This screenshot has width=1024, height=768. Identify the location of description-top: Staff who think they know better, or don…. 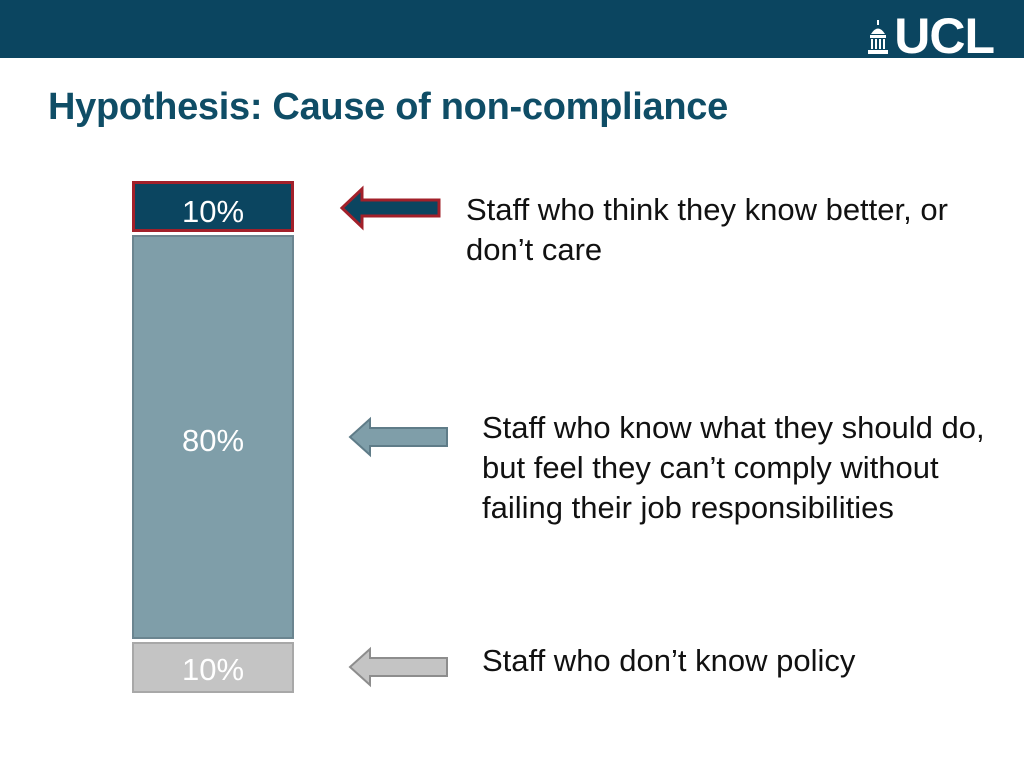
(707, 229).